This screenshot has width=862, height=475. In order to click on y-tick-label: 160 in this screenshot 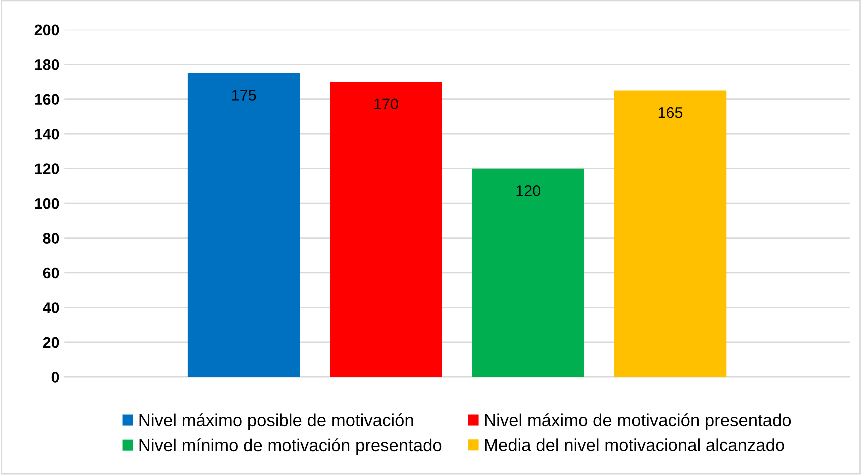, I will do `click(47, 100)`.